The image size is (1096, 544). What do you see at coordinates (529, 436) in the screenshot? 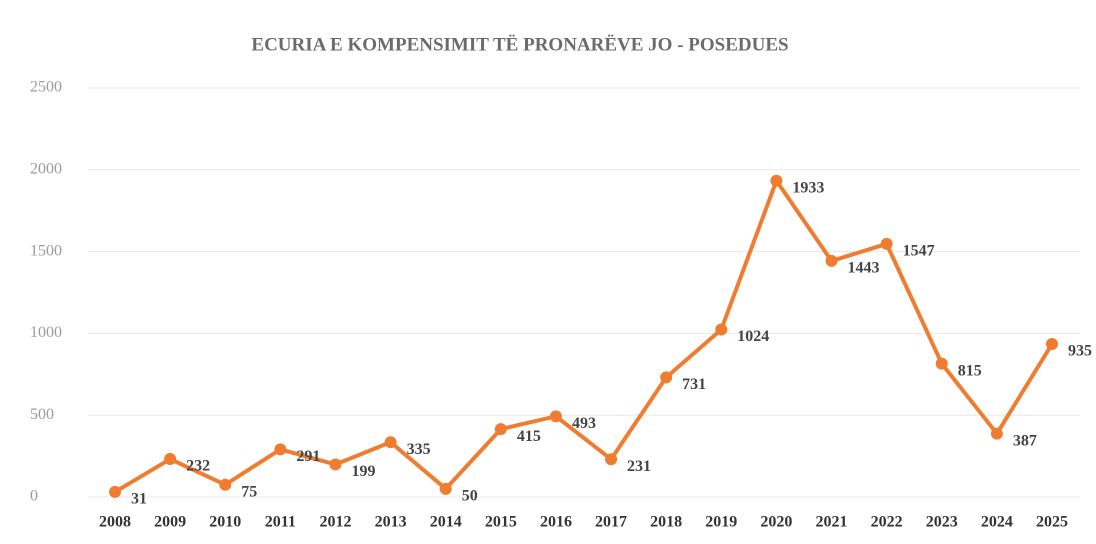
I see `value-label: 415` at bounding box center [529, 436].